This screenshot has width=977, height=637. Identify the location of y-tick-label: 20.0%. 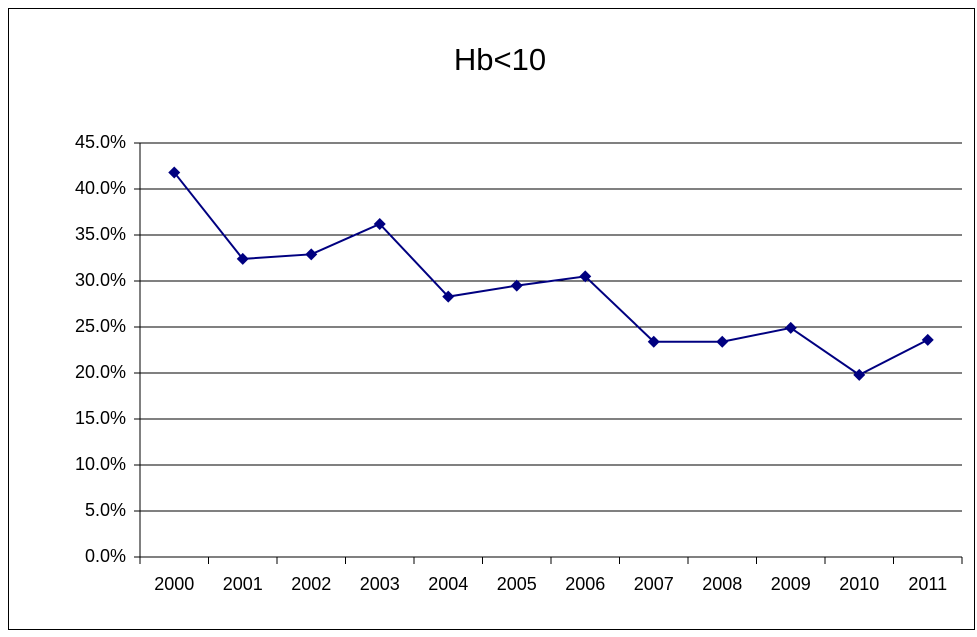
(100, 372).